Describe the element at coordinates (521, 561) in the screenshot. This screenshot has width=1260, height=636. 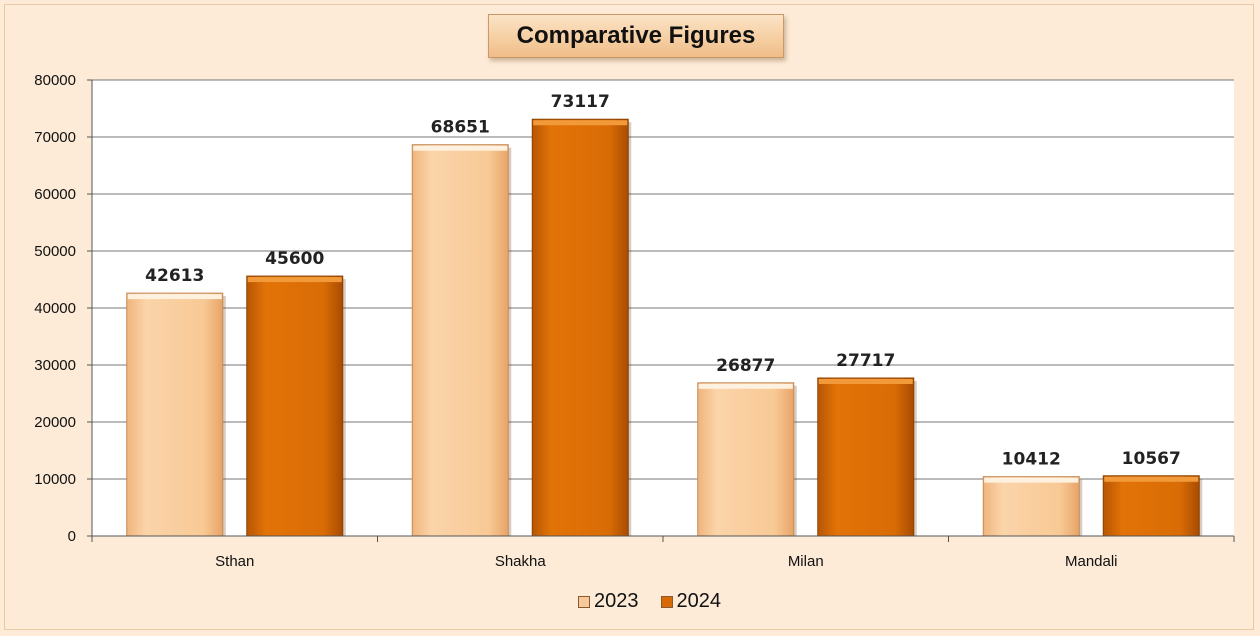
I see `x-tick-label: Shakha` at that location.